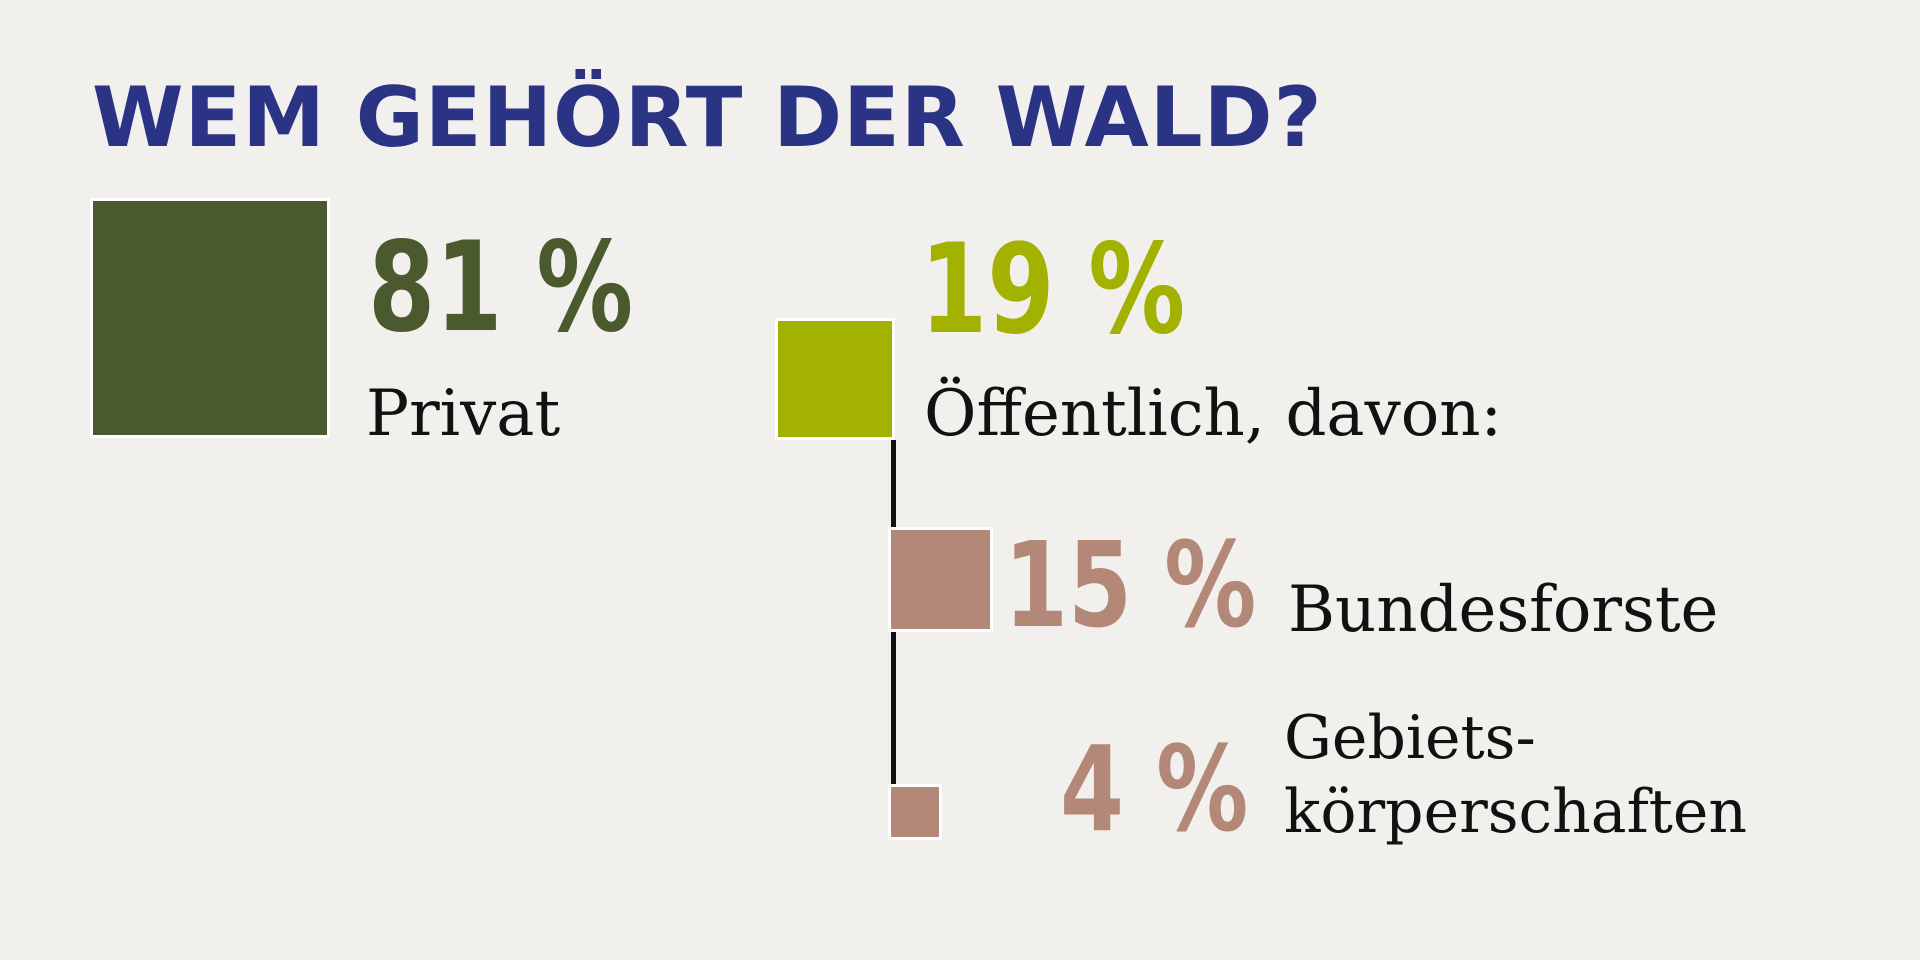  Describe the element at coordinates (1053, 290) in the screenshot. I see `oeffentlich-percentage: 19 %` at that location.